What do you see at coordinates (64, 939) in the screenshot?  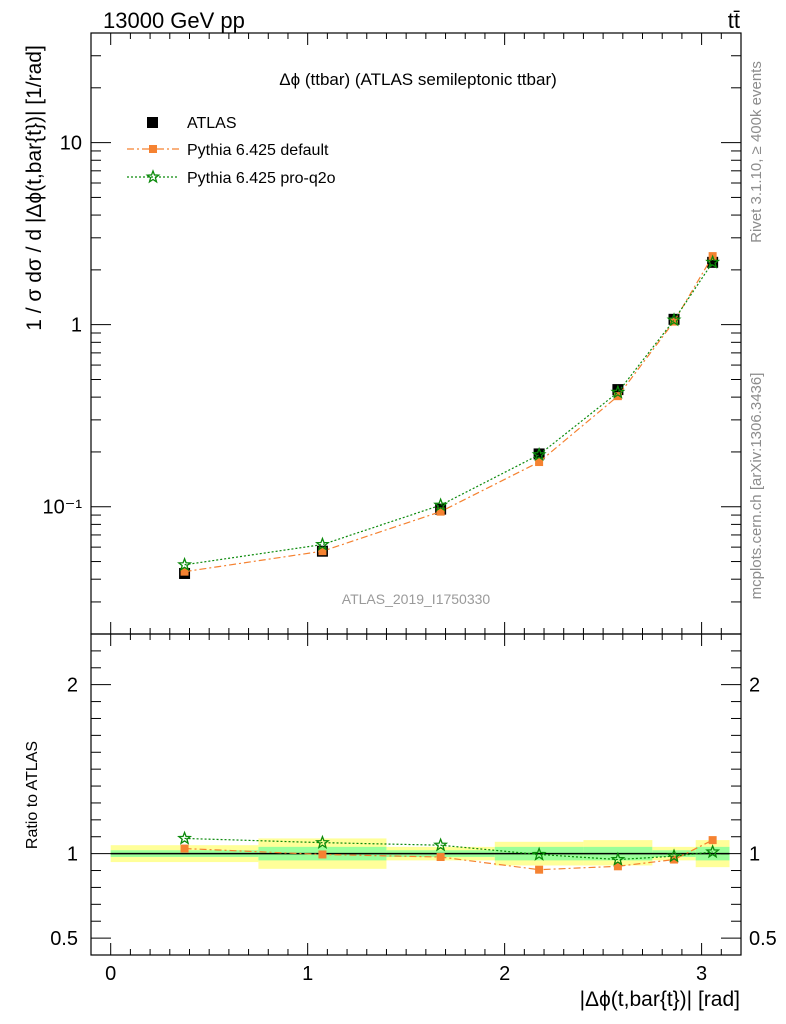 I see `y-tick-label-ratio: 0.5` at bounding box center [64, 939].